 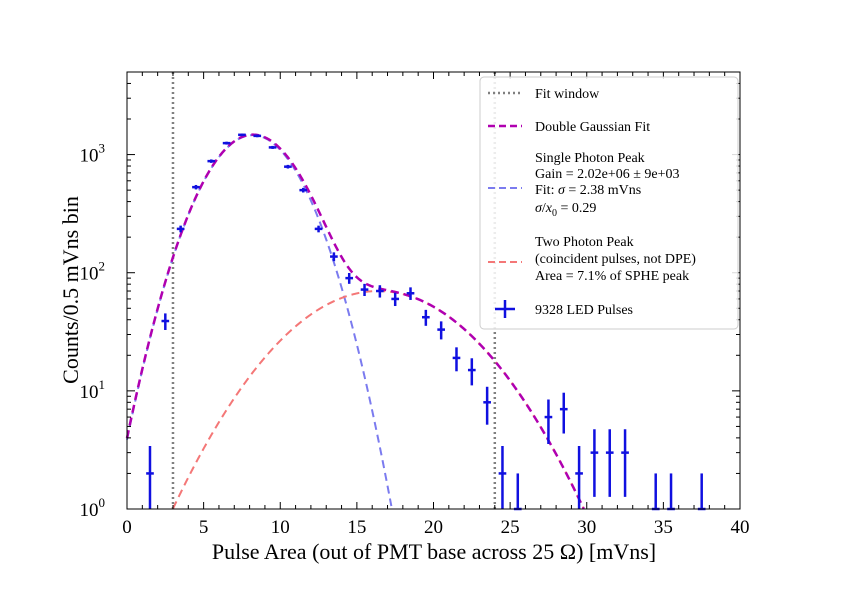 I want to click on y-axis-label: Counts/0.5 mVns bin, so click(x=70, y=290).